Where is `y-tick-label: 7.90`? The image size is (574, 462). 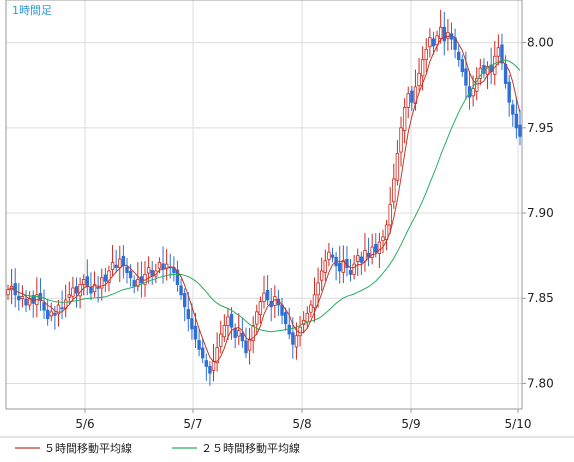 y-tick-label: 7.90 is located at coordinates (540, 213).